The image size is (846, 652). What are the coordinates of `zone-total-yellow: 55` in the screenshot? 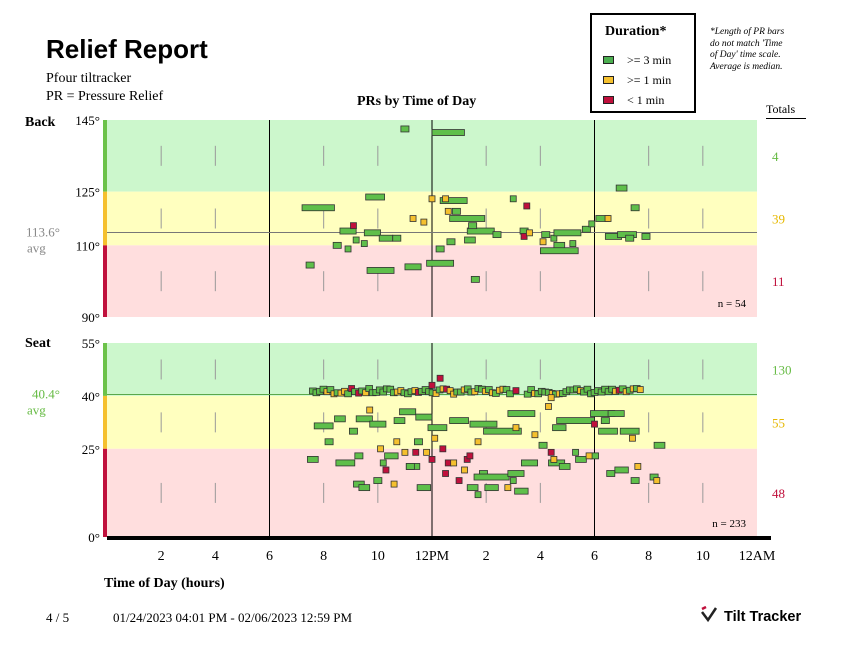 It's located at (778, 422).